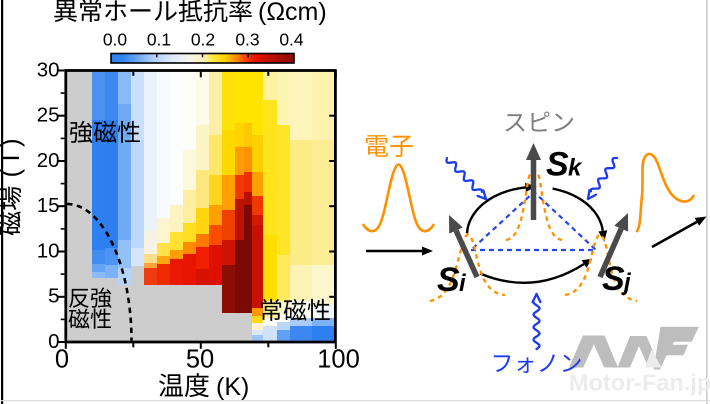 Image resolution: width=710 pixels, height=404 pixels. I want to click on svg-text: (Ωcm), so click(292, 13).